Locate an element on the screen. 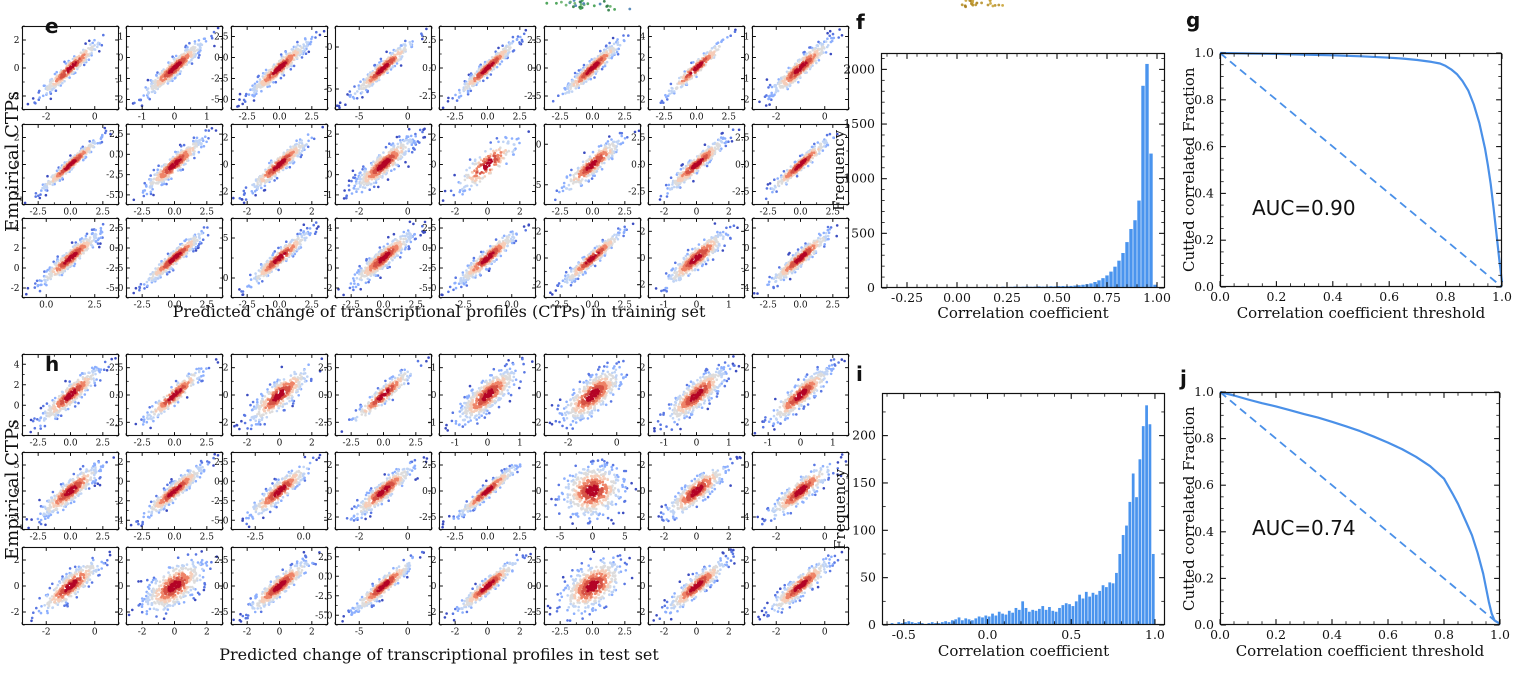  scatter-subplot-e-r1-c6: -2.5 0.0 2.5 2.5 0.0 -2.5 is located at coordinates (582, 74).